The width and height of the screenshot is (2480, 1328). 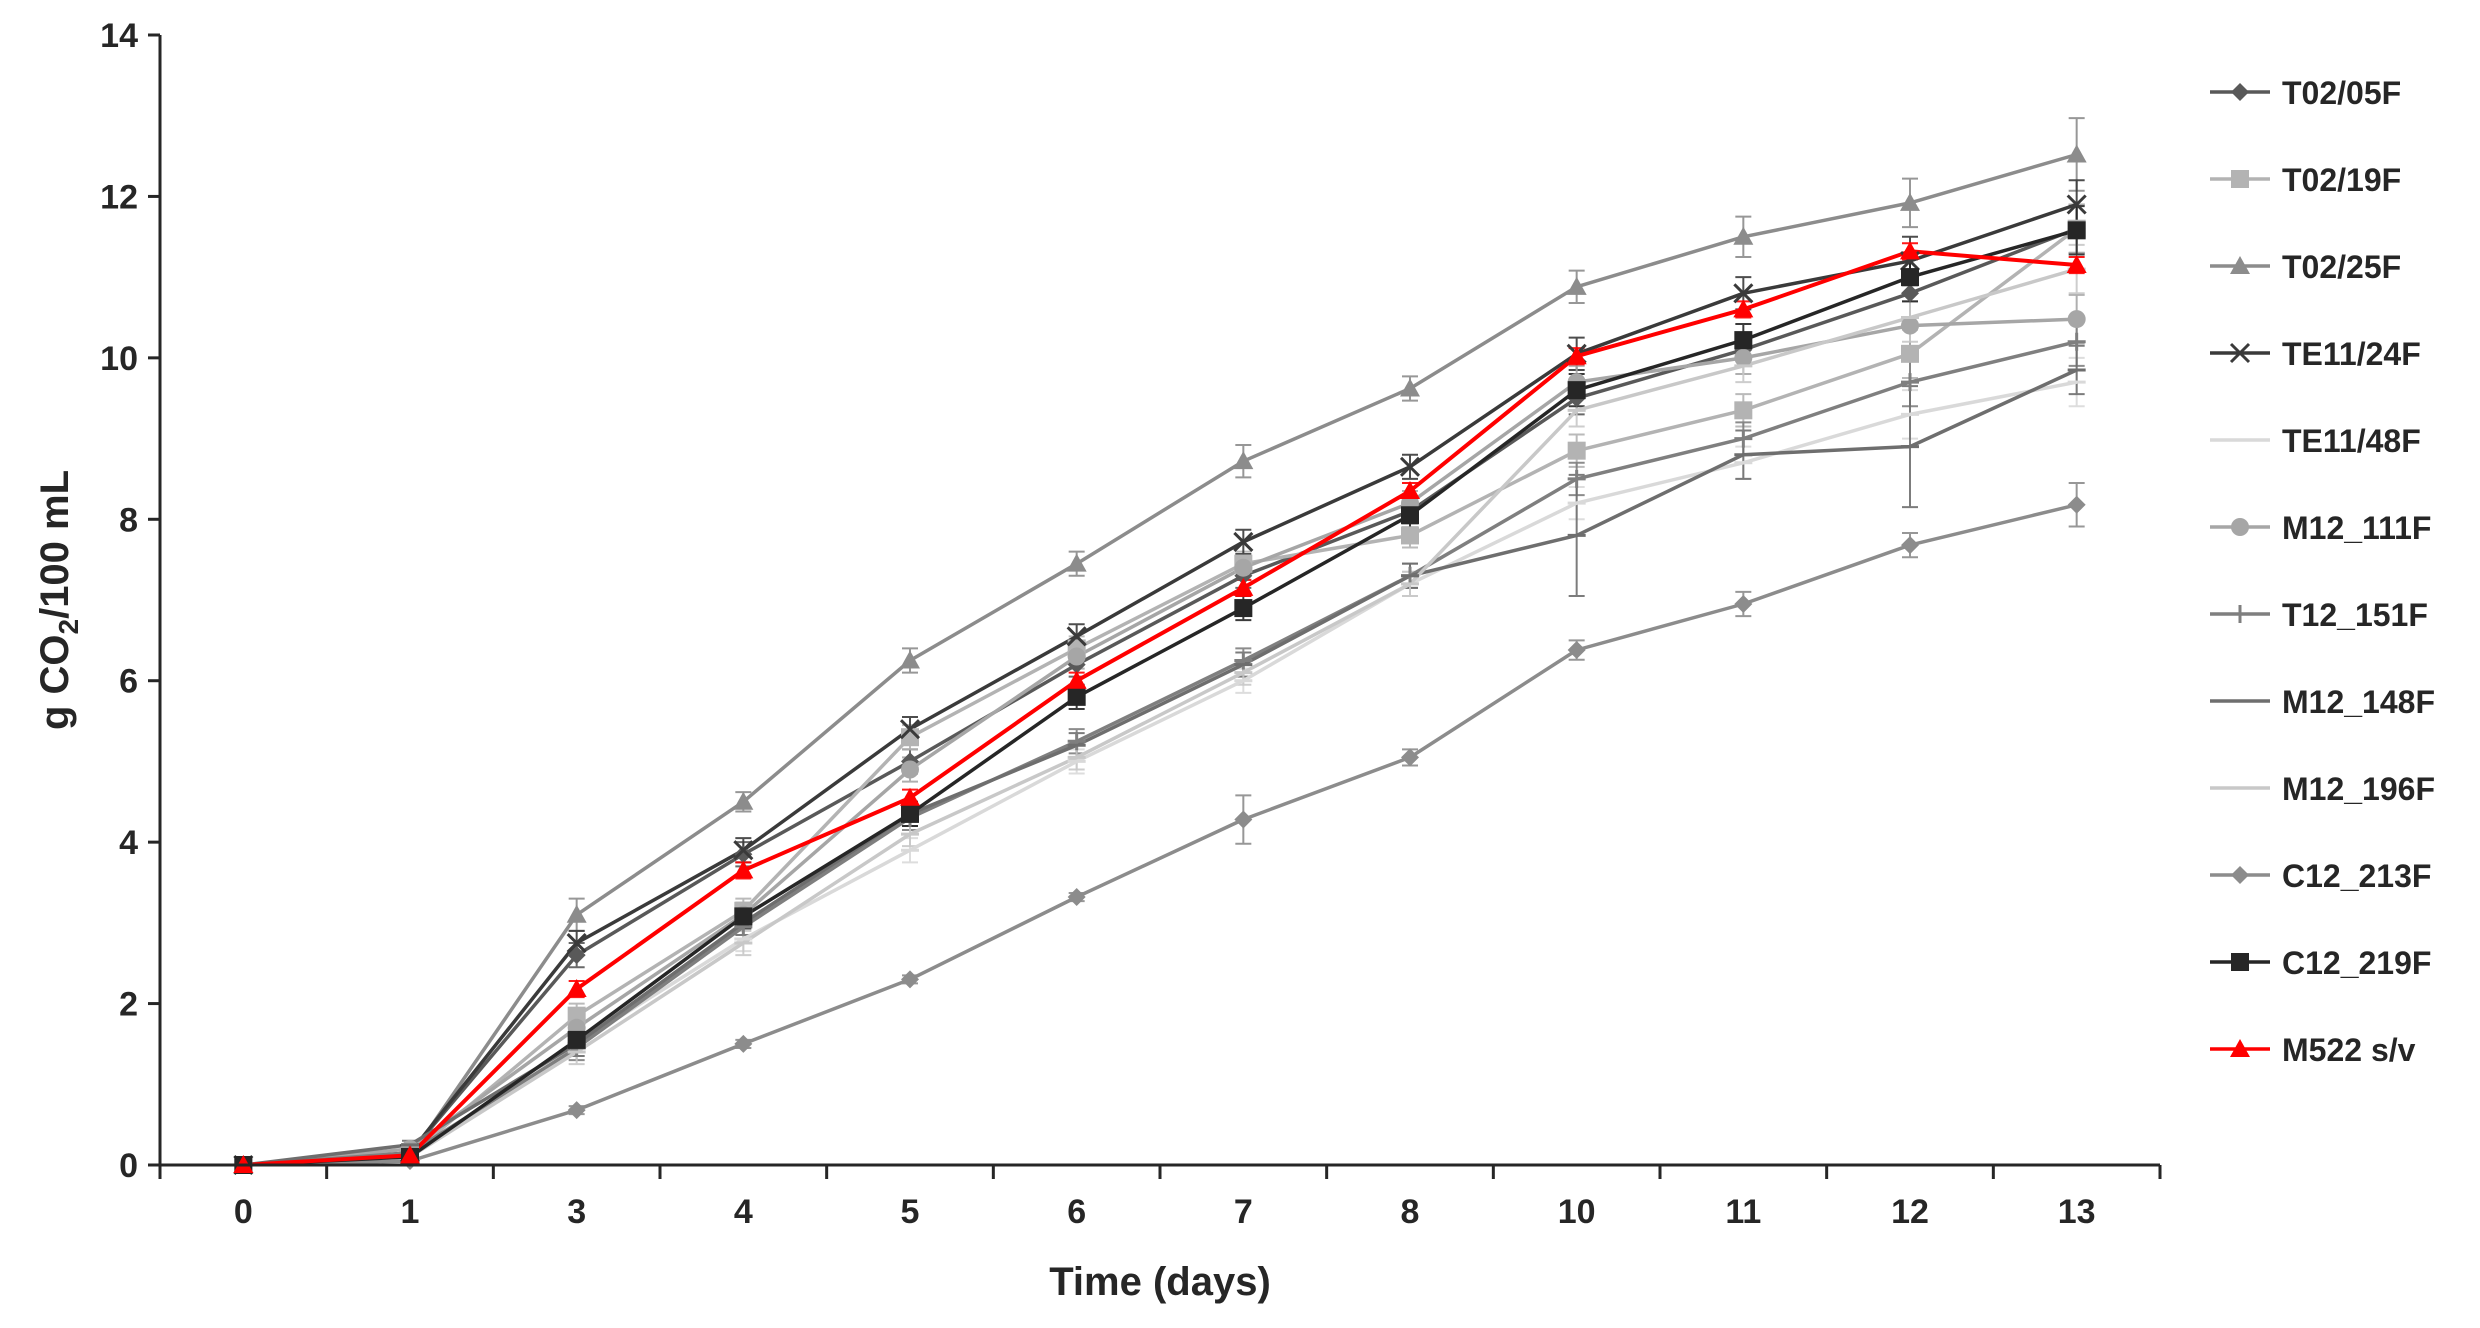 I want to click on legend-label: T12_151F, so click(x=2355, y=615).